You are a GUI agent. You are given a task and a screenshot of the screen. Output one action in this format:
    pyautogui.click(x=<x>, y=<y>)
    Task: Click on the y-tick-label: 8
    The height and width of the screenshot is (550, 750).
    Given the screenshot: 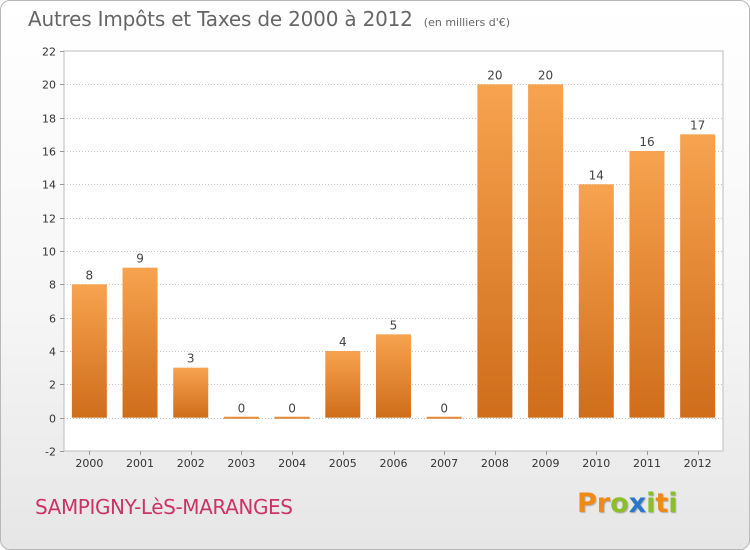 What is the action you would take?
    pyautogui.click(x=52, y=285)
    